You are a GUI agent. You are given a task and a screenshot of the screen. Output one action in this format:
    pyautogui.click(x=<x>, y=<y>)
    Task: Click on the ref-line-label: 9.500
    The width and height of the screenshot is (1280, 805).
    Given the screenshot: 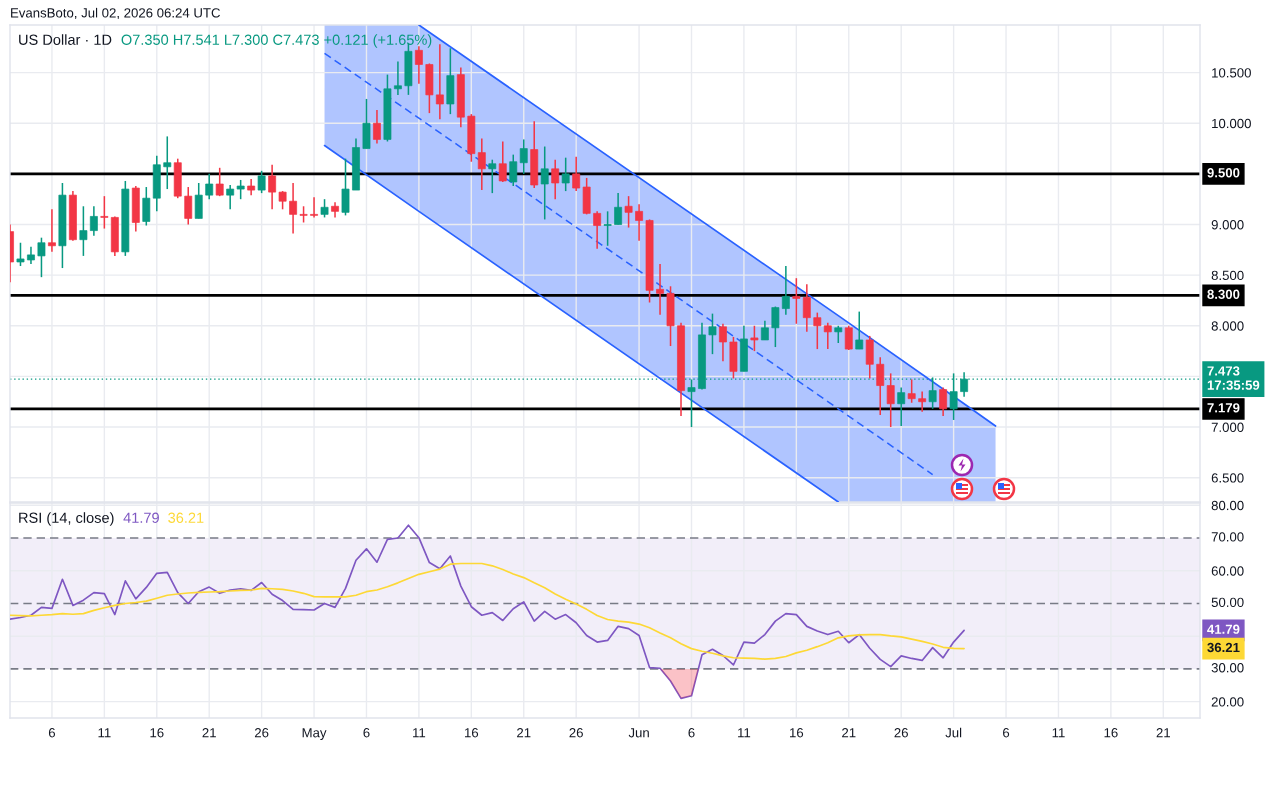 What is the action you would take?
    pyautogui.click(x=1223, y=173)
    